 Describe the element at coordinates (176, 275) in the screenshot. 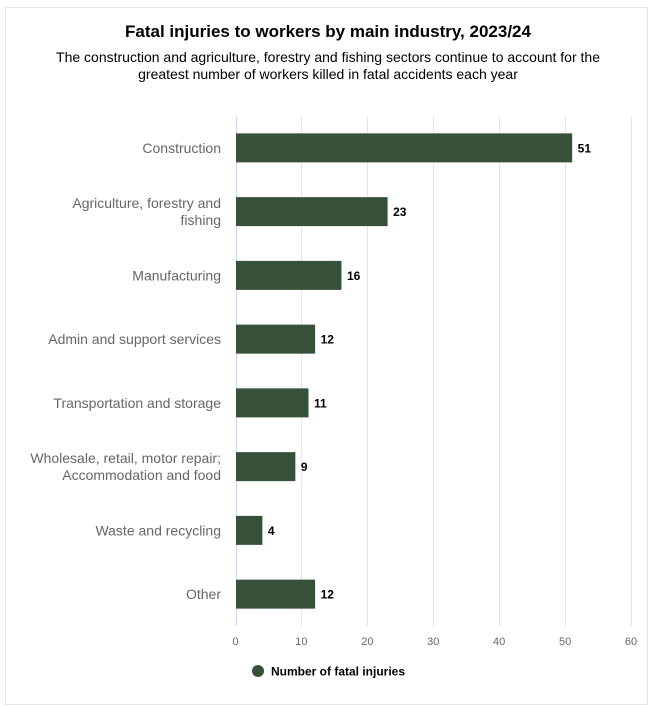

I see `category-label: Manufacturing` at that location.